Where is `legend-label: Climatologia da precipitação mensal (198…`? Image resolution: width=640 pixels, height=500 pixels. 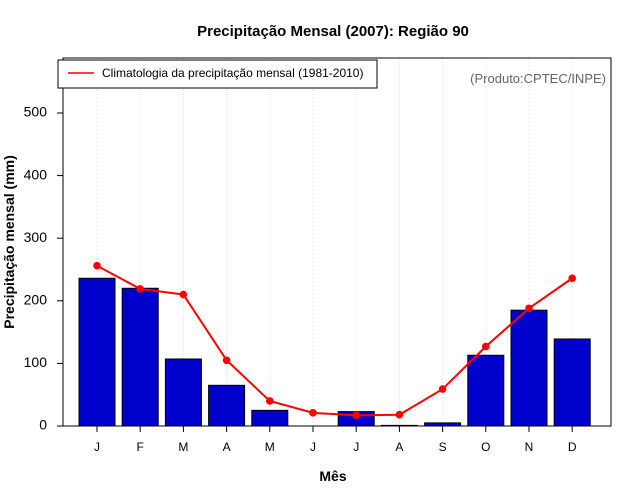
legend-label: Climatologia da precipitação mensal (198… is located at coordinates (232, 73).